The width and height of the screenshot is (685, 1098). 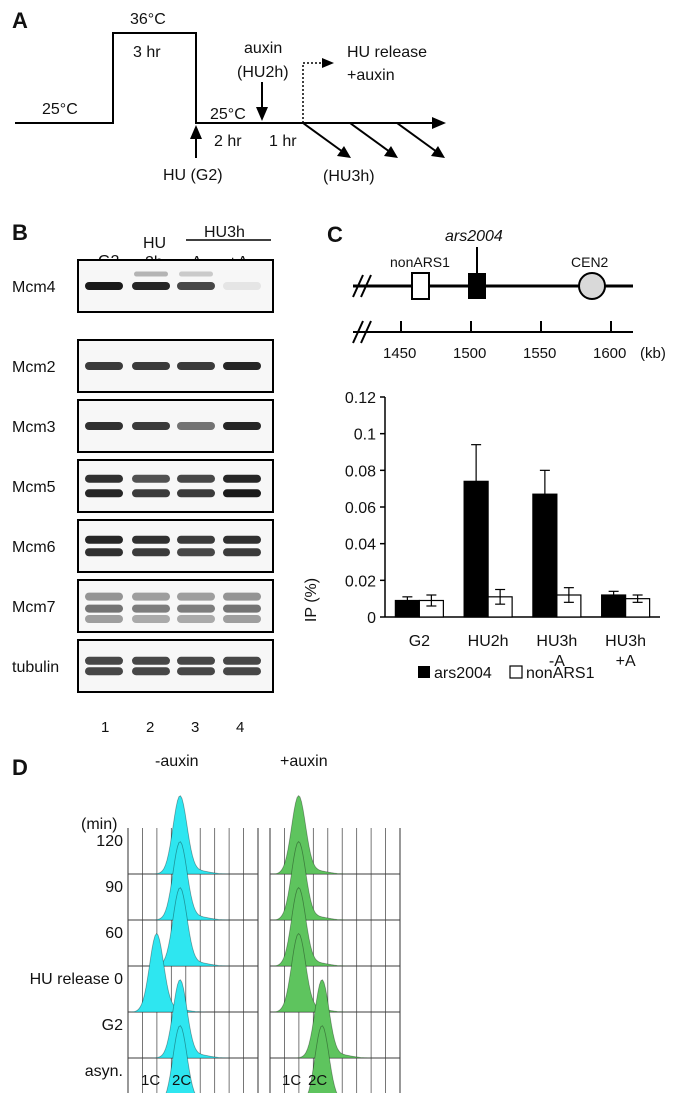 What do you see at coordinates (105, 727) in the screenshot?
I see `lane-number-1: 1` at bounding box center [105, 727].